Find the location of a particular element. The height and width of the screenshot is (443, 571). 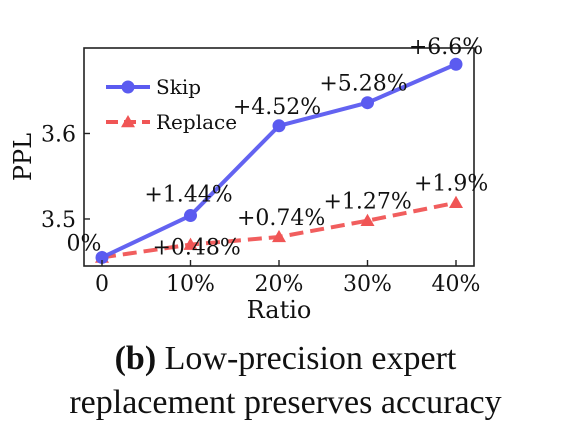

data-label-skip-3: +5.28% is located at coordinates (363, 84).